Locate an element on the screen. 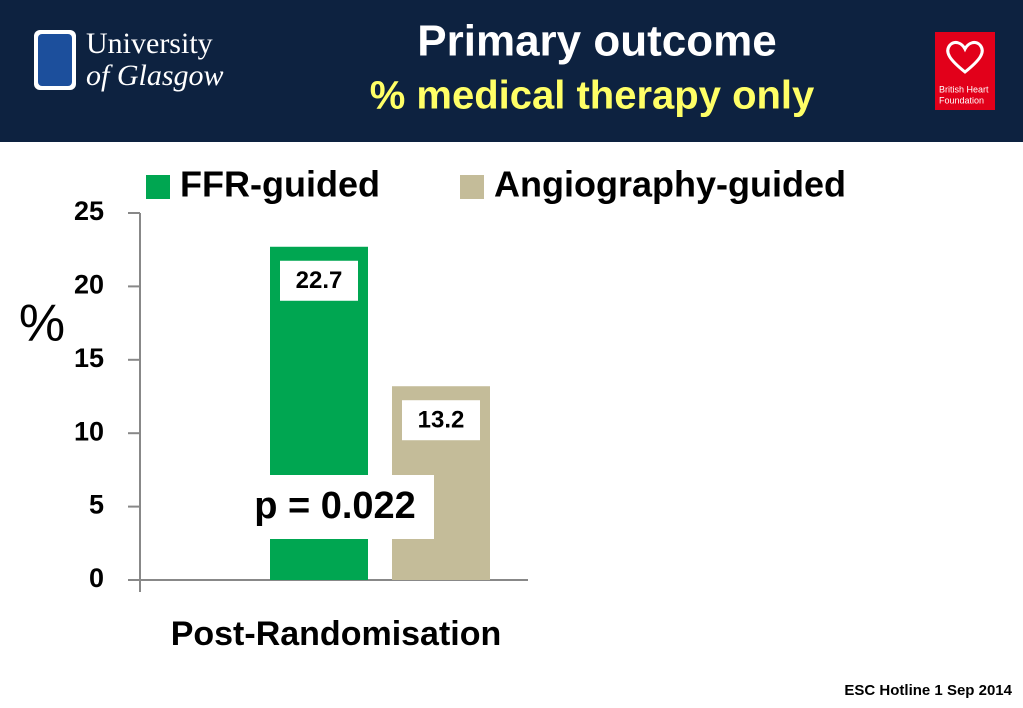 This screenshot has width=1023, height=708. legend-label: FFR-guided is located at coordinates (280, 184).